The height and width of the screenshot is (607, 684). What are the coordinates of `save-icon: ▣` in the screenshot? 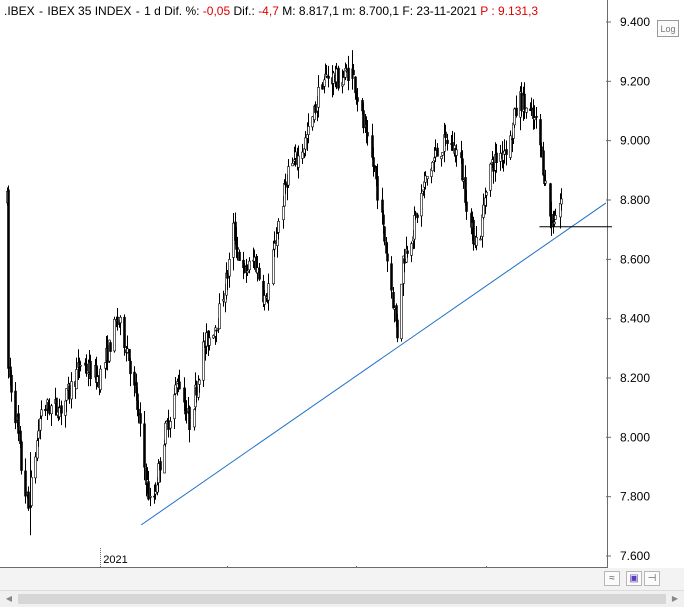 It's located at (634, 578).